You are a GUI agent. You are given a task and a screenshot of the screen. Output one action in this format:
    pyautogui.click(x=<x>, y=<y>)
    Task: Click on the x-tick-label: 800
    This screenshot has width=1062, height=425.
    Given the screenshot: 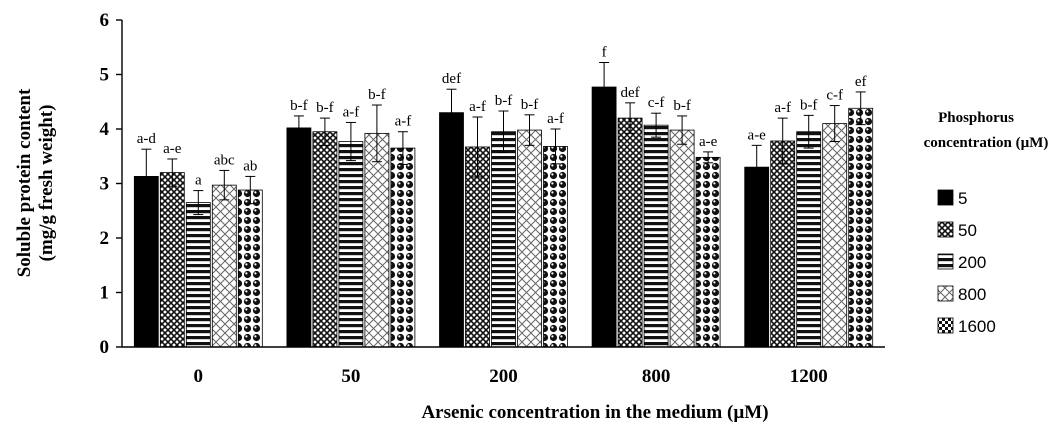 What is the action you would take?
    pyautogui.click(x=656, y=376)
    